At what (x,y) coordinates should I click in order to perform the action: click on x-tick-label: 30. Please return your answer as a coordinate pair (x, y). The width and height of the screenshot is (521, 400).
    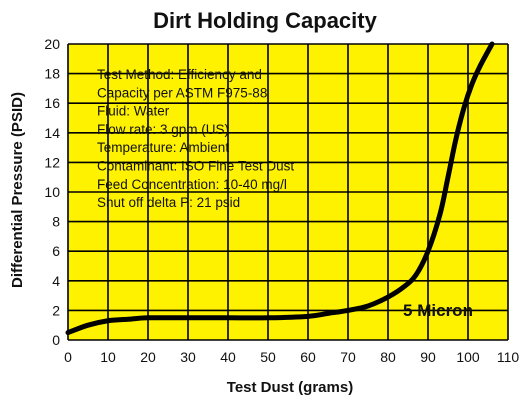
    Looking at the image, I should click on (188, 357).